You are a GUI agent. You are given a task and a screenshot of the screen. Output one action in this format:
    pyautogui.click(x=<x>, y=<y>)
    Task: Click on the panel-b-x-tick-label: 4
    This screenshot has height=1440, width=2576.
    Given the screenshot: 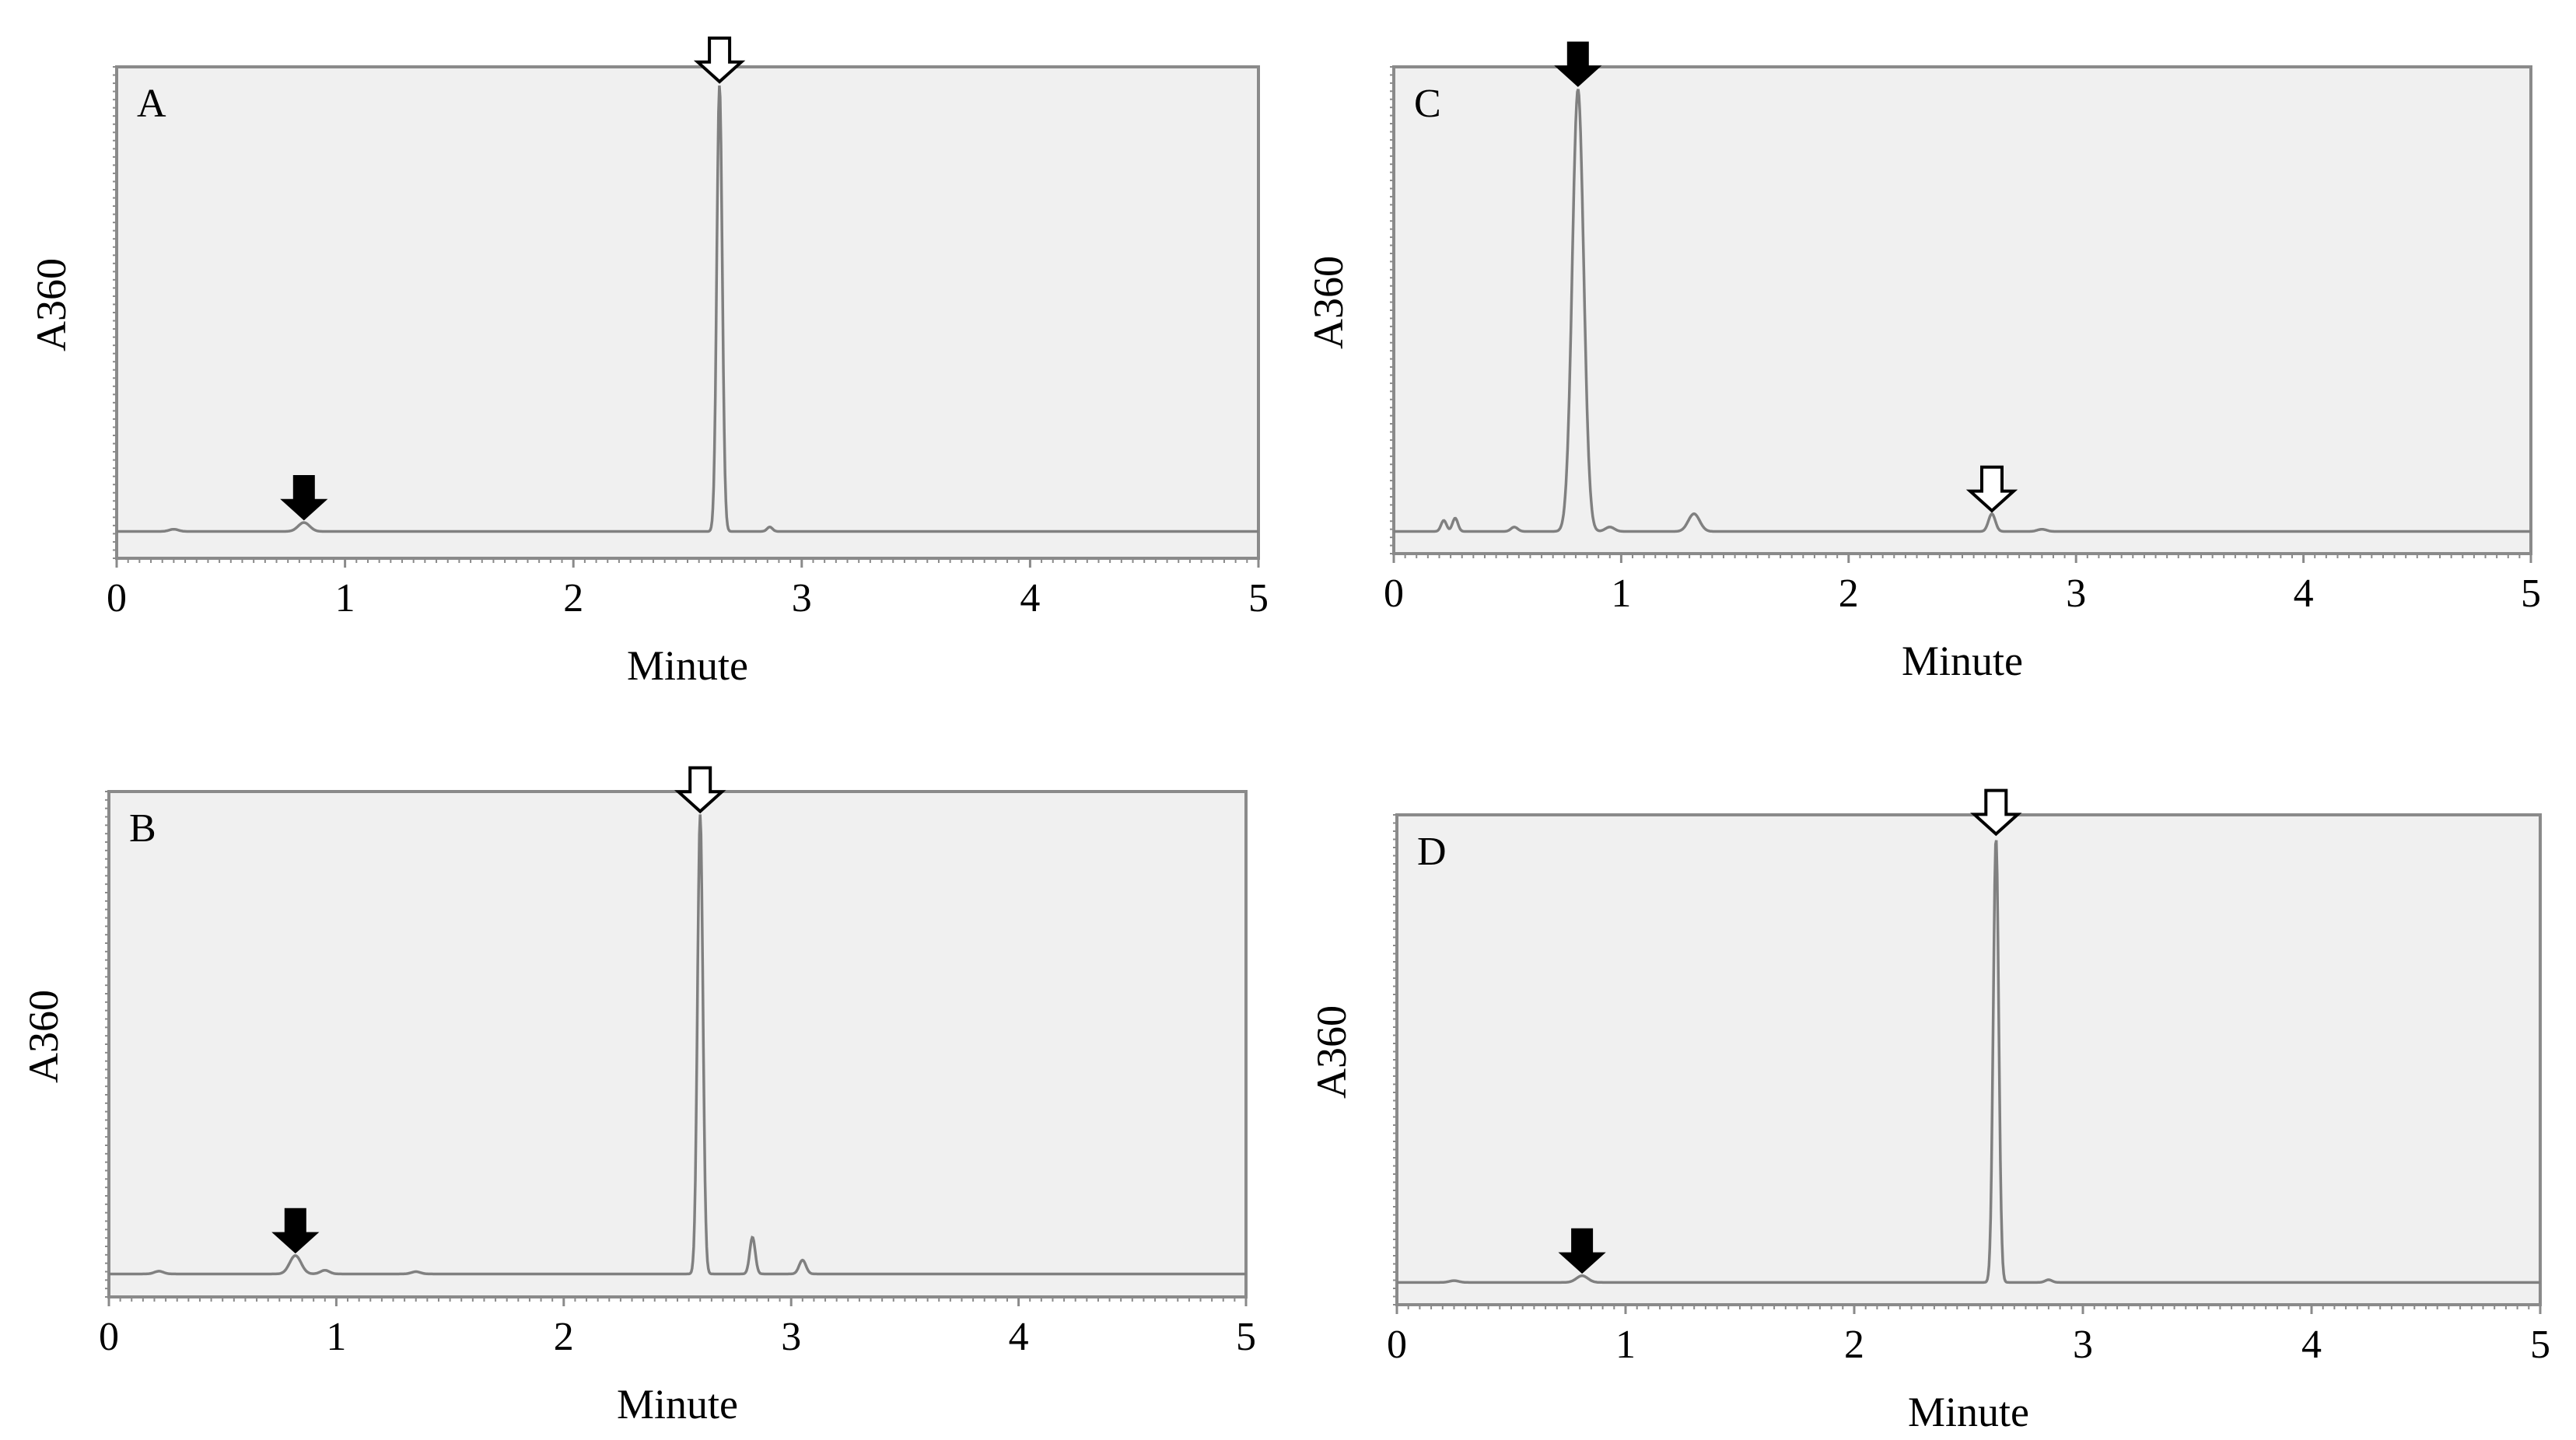 What is the action you would take?
    pyautogui.click(x=1019, y=1337)
    